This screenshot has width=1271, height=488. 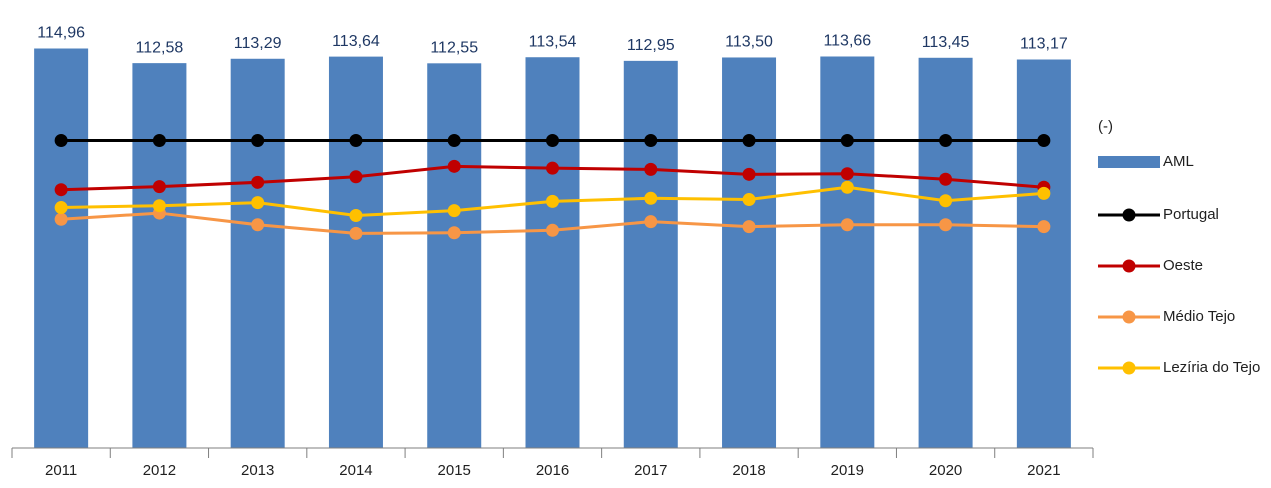 What do you see at coordinates (160, 47) in the screenshot?
I see `value-label: 112,58` at bounding box center [160, 47].